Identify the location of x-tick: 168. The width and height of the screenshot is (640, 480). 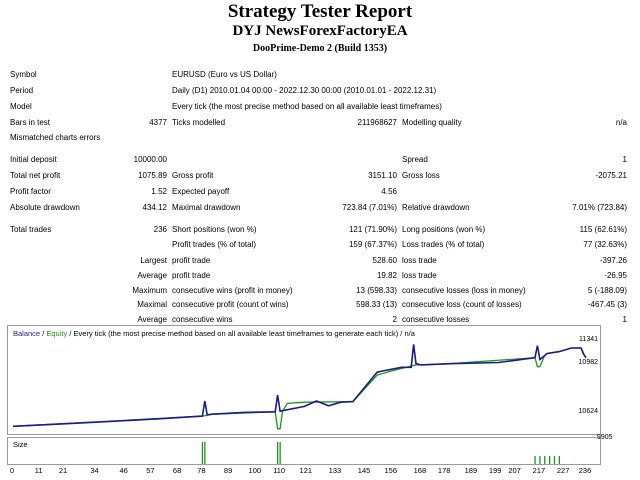
(420, 470).